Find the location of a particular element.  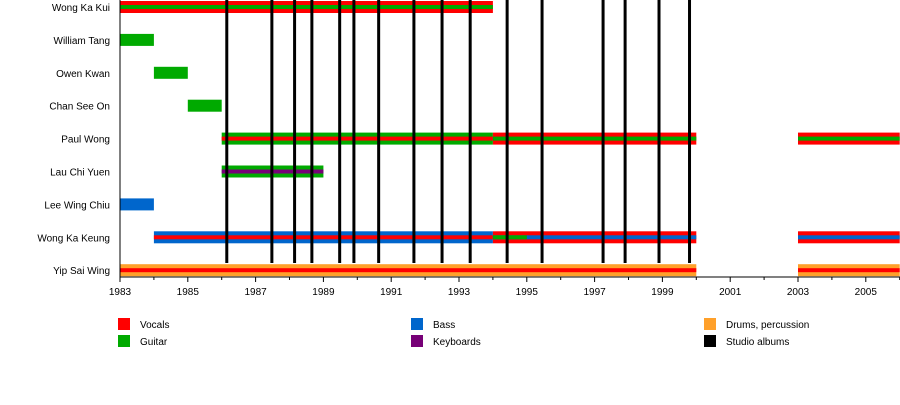

x-tick-label: 1993 is located at coordinates (459, 292).